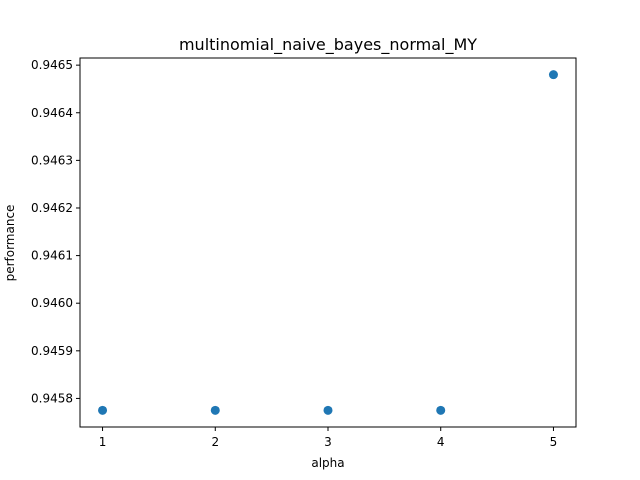 Image resolution: width=640 pixels, height=480 pixels. I want to click on x-axis: 1 2 3 4 5, so click(328, 438).